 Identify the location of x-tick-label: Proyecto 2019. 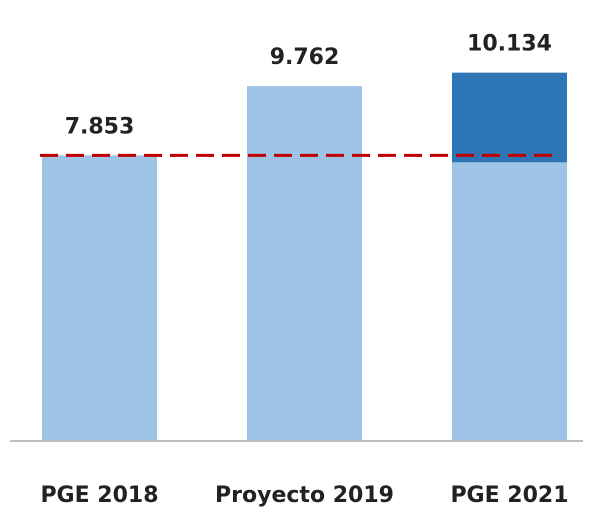
(304, 495).